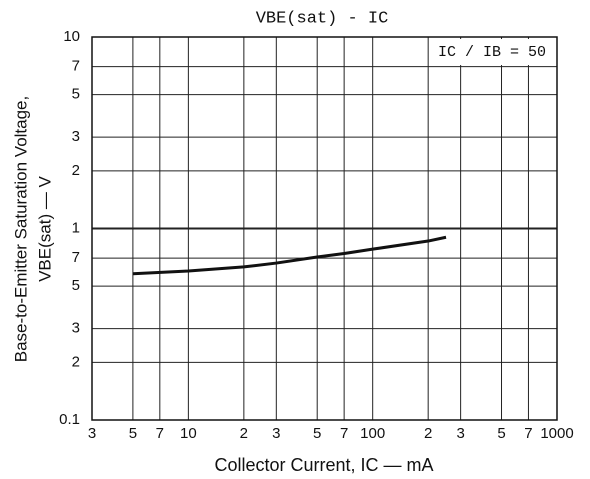  I want to click on x-tick-label: 1000, so click(556, 433).